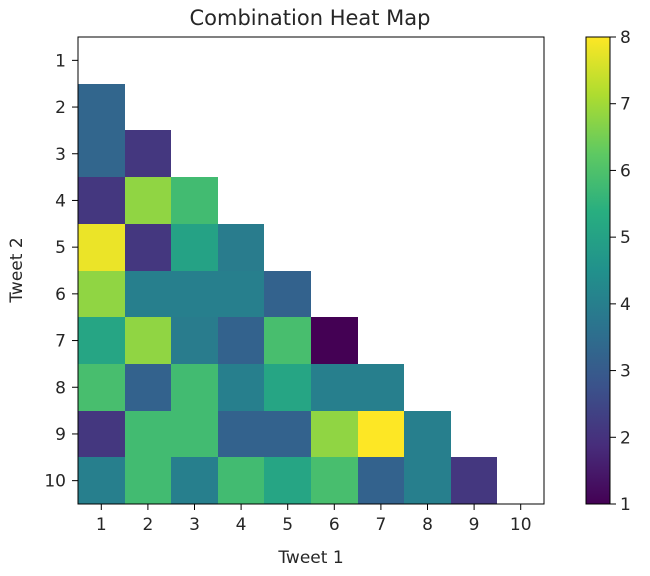 This screenshot has height=576, width=650. Describe the element at coordinates (60, 388) in the screenshot. I see `y-tick-label: 8` at that location.